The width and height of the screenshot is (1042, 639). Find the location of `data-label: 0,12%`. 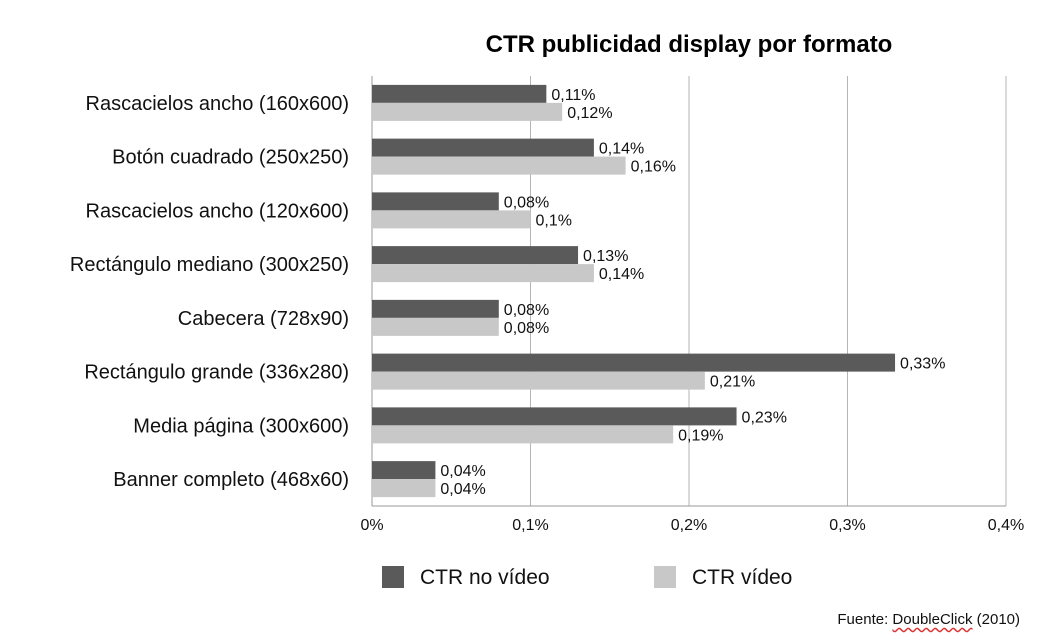

data-label: 0,12% is located at coordinates (589, 113).